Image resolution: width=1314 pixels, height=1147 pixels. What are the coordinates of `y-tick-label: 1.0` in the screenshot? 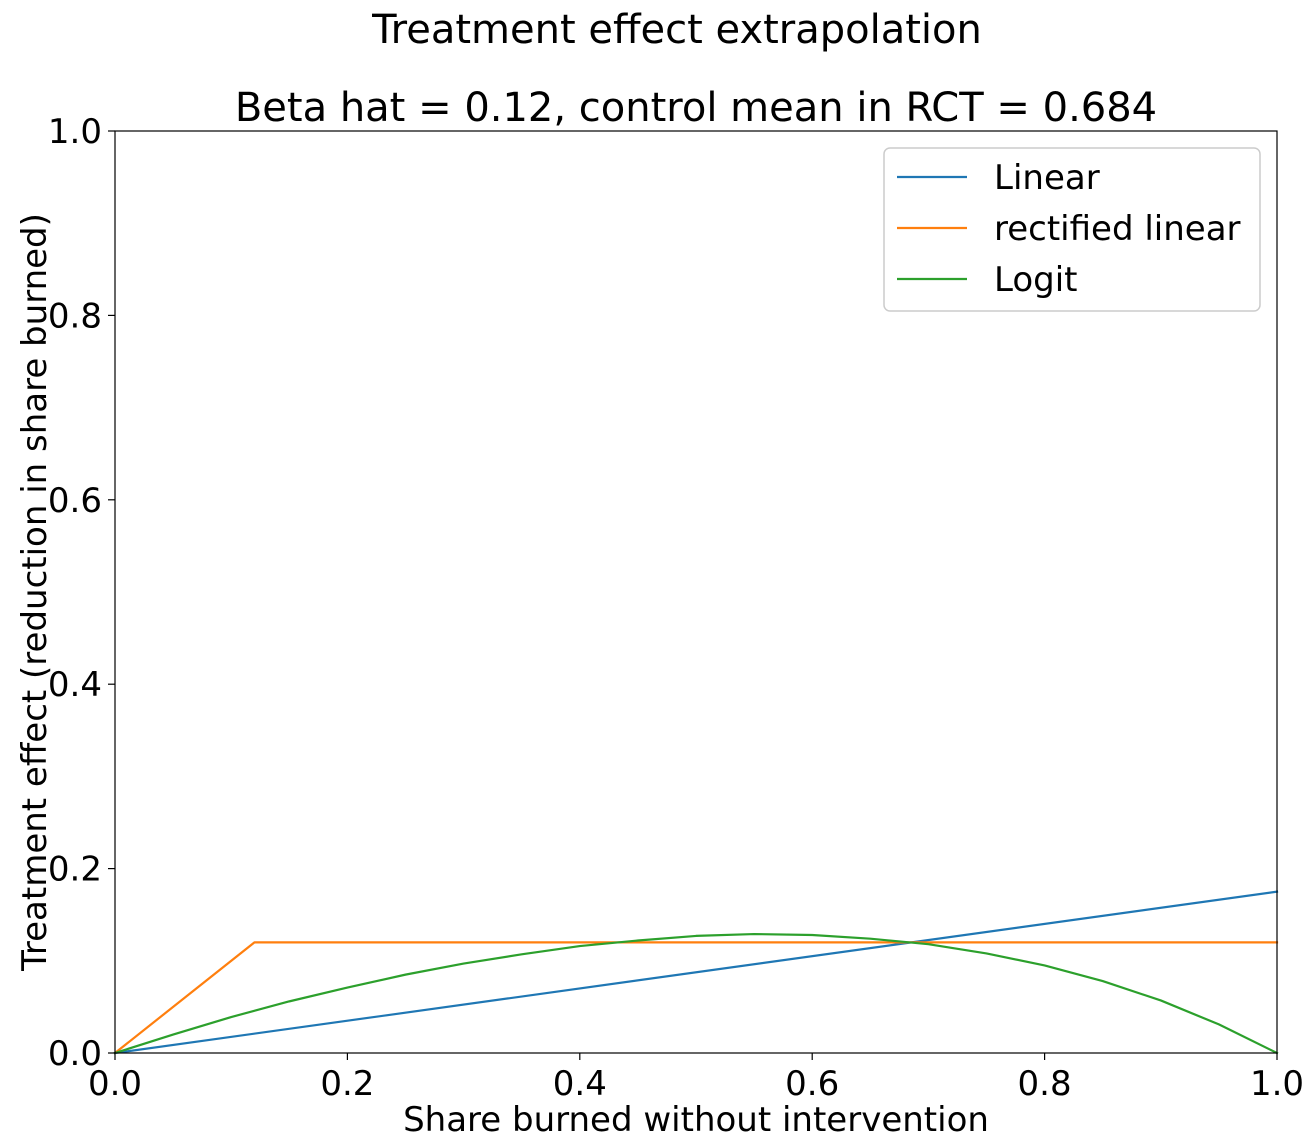 It's located at (75, 132).